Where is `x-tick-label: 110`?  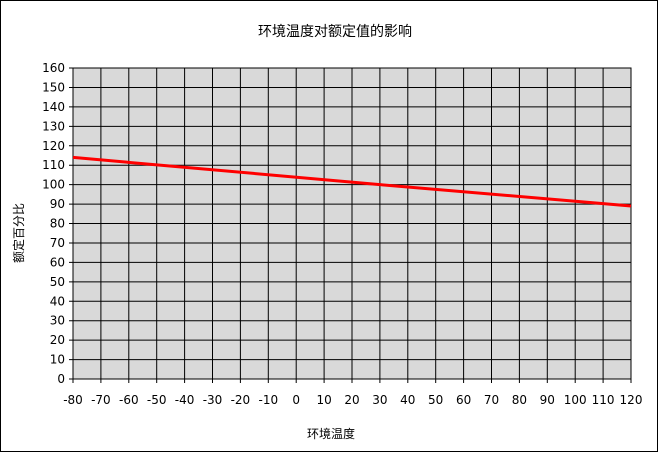 x-tick-label: 110 is located at coordinates (603, 400).